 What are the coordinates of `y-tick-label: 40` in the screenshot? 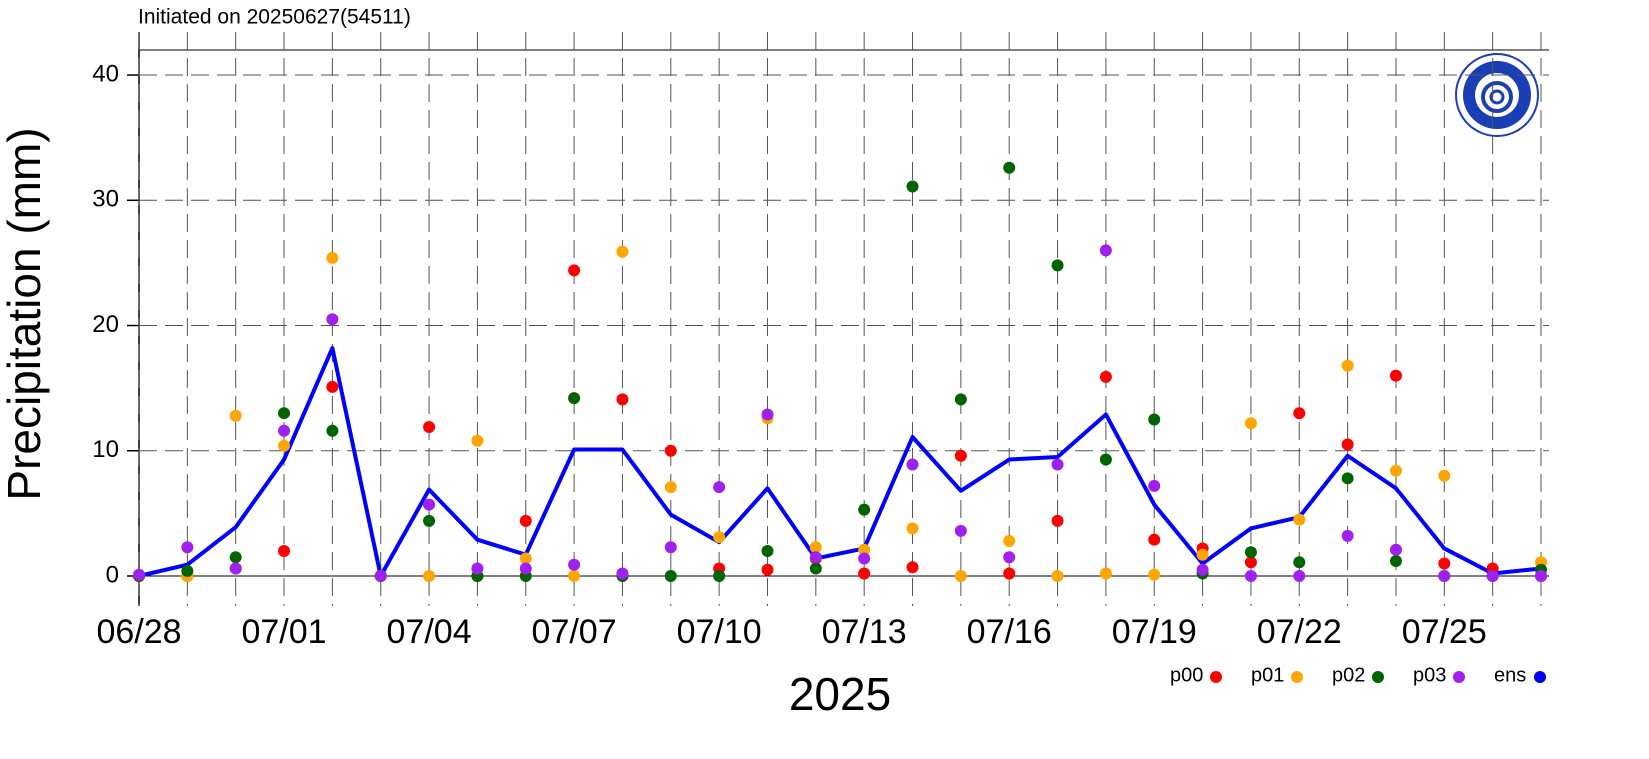 It's located at (105, 73).